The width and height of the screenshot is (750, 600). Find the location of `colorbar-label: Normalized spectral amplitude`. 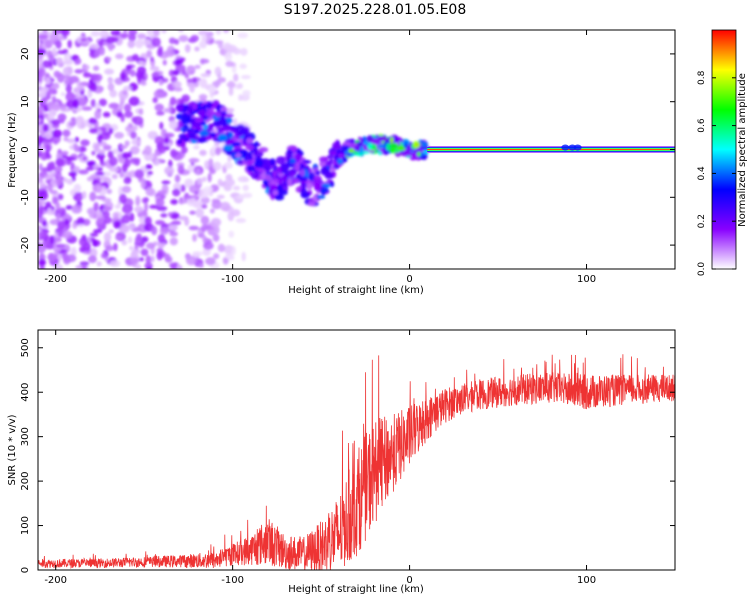

colorbar-label: Normalized spectral amplitude is located at coordinates (742, 150).